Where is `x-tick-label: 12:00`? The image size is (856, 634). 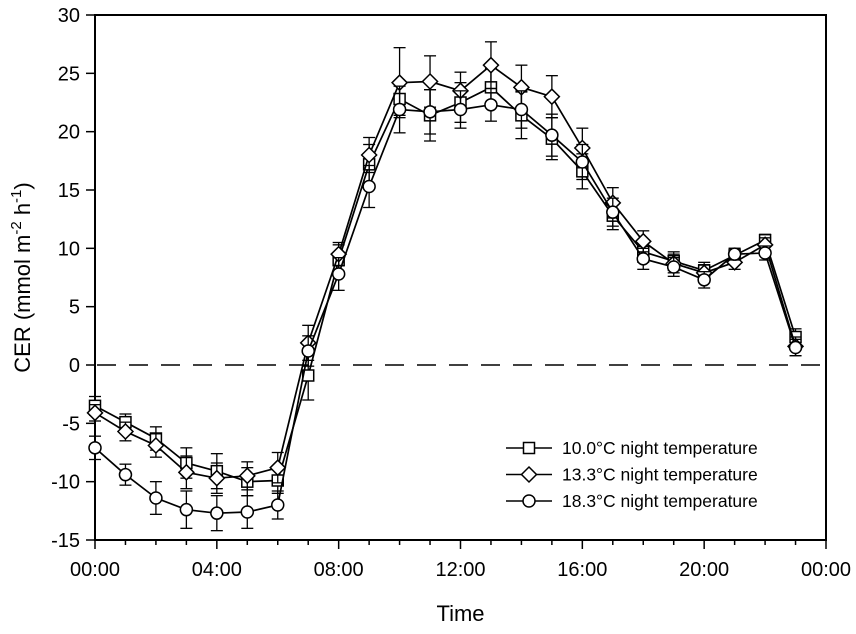 x-tick-label: 12:00 is located at coordinates (460, 570).